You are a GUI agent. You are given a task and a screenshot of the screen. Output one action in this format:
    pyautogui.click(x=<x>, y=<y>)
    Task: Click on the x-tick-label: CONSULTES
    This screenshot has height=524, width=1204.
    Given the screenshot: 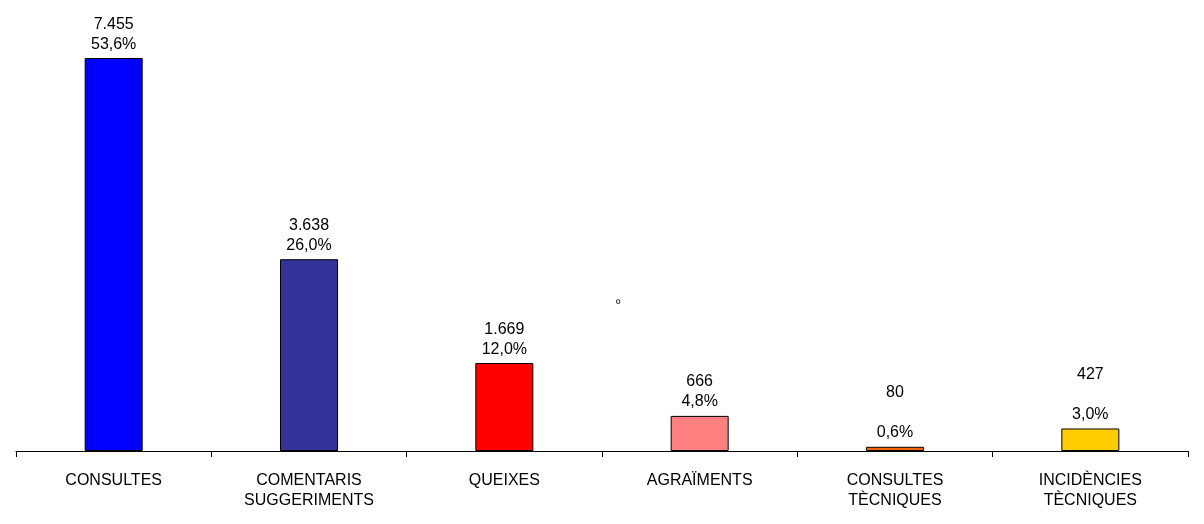 What is the action you would take?
    pyautogui.click(x=113, y=479)
    